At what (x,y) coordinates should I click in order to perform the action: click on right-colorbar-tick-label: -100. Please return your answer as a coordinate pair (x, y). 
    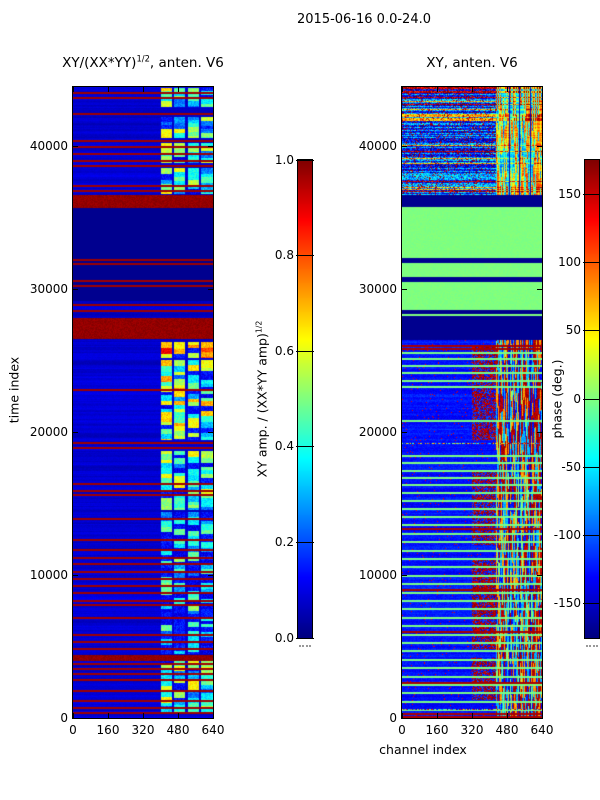
    Looking at the image, I should click on (567, 535).